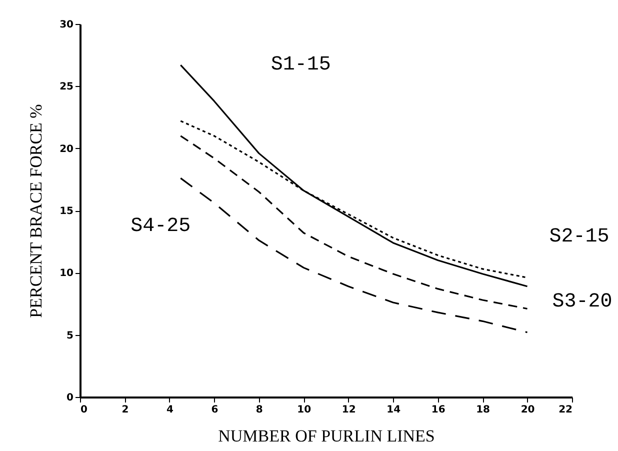  I want to click on series-label: S4-25, so click(160, 226).